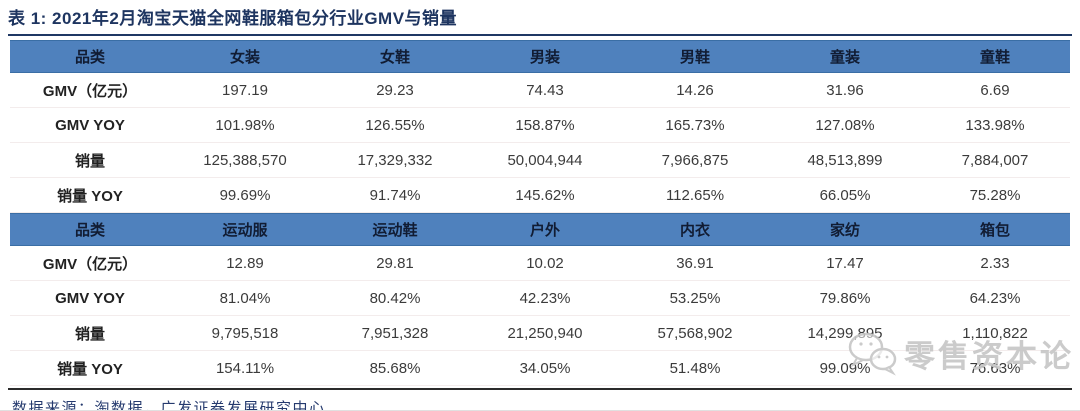  Describe the element at coordinates (545, 160) in the screenshot. I see `data-cell: 50,004,944` at that location.